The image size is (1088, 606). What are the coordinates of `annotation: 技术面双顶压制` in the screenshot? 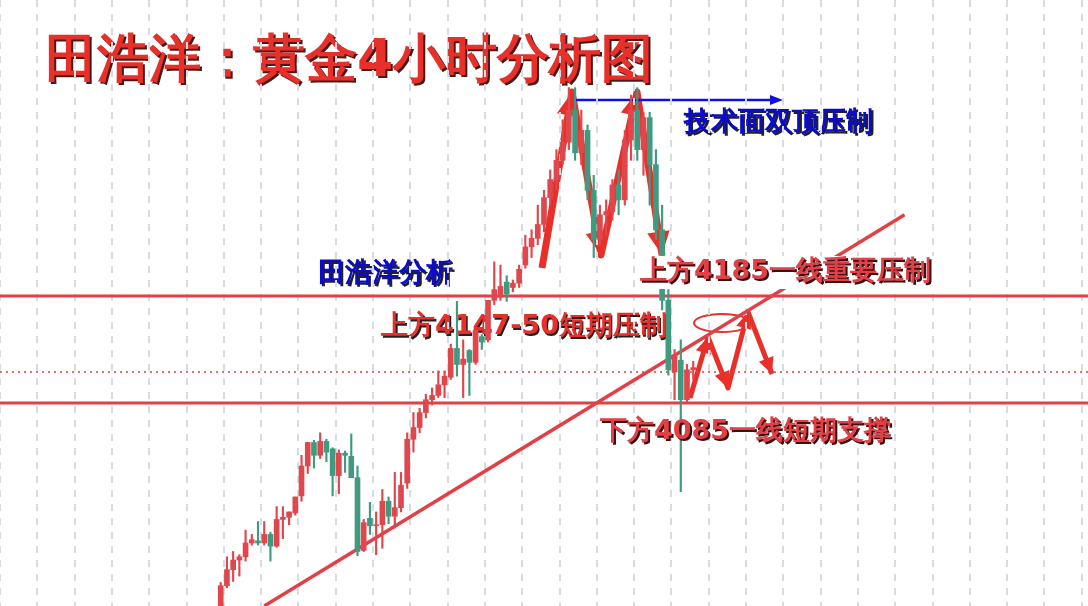 It's located at (778, 121).